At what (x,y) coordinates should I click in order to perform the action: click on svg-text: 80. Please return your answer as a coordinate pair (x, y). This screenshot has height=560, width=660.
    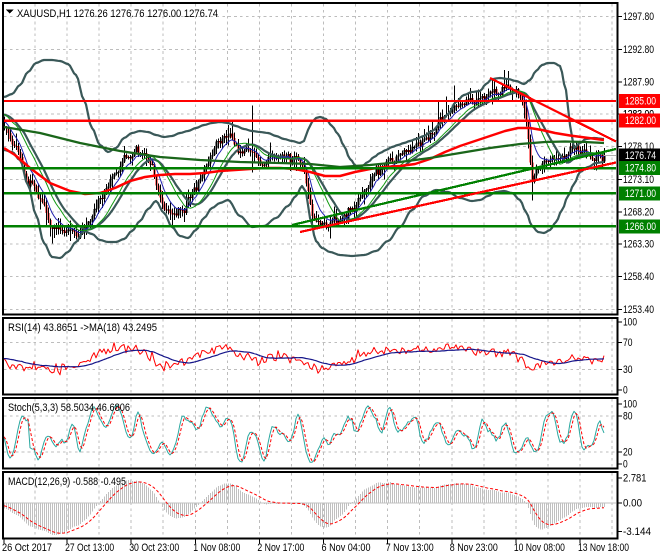
    Looking at the image, I should click on (628, 417).